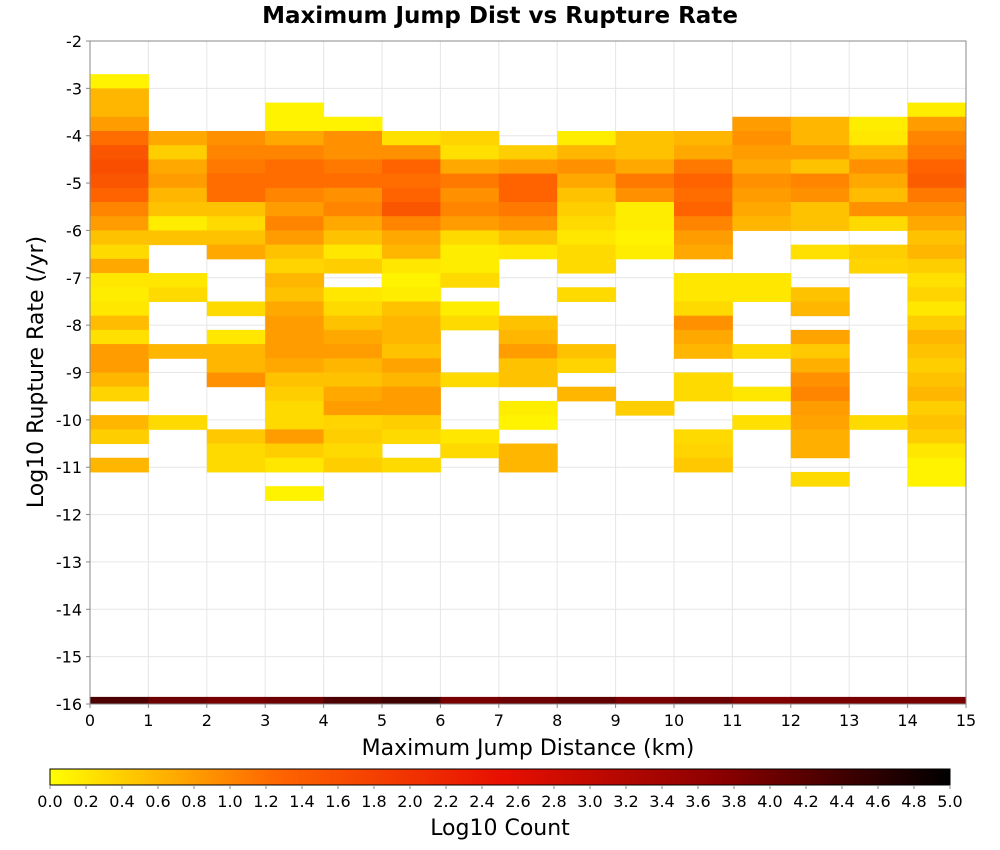 The height and width of the screenshot is (850, 1000). Describe the element at coordinates (409, 801) in the screenshot. I see `colorbar-tick-label: 2.0` at that location.